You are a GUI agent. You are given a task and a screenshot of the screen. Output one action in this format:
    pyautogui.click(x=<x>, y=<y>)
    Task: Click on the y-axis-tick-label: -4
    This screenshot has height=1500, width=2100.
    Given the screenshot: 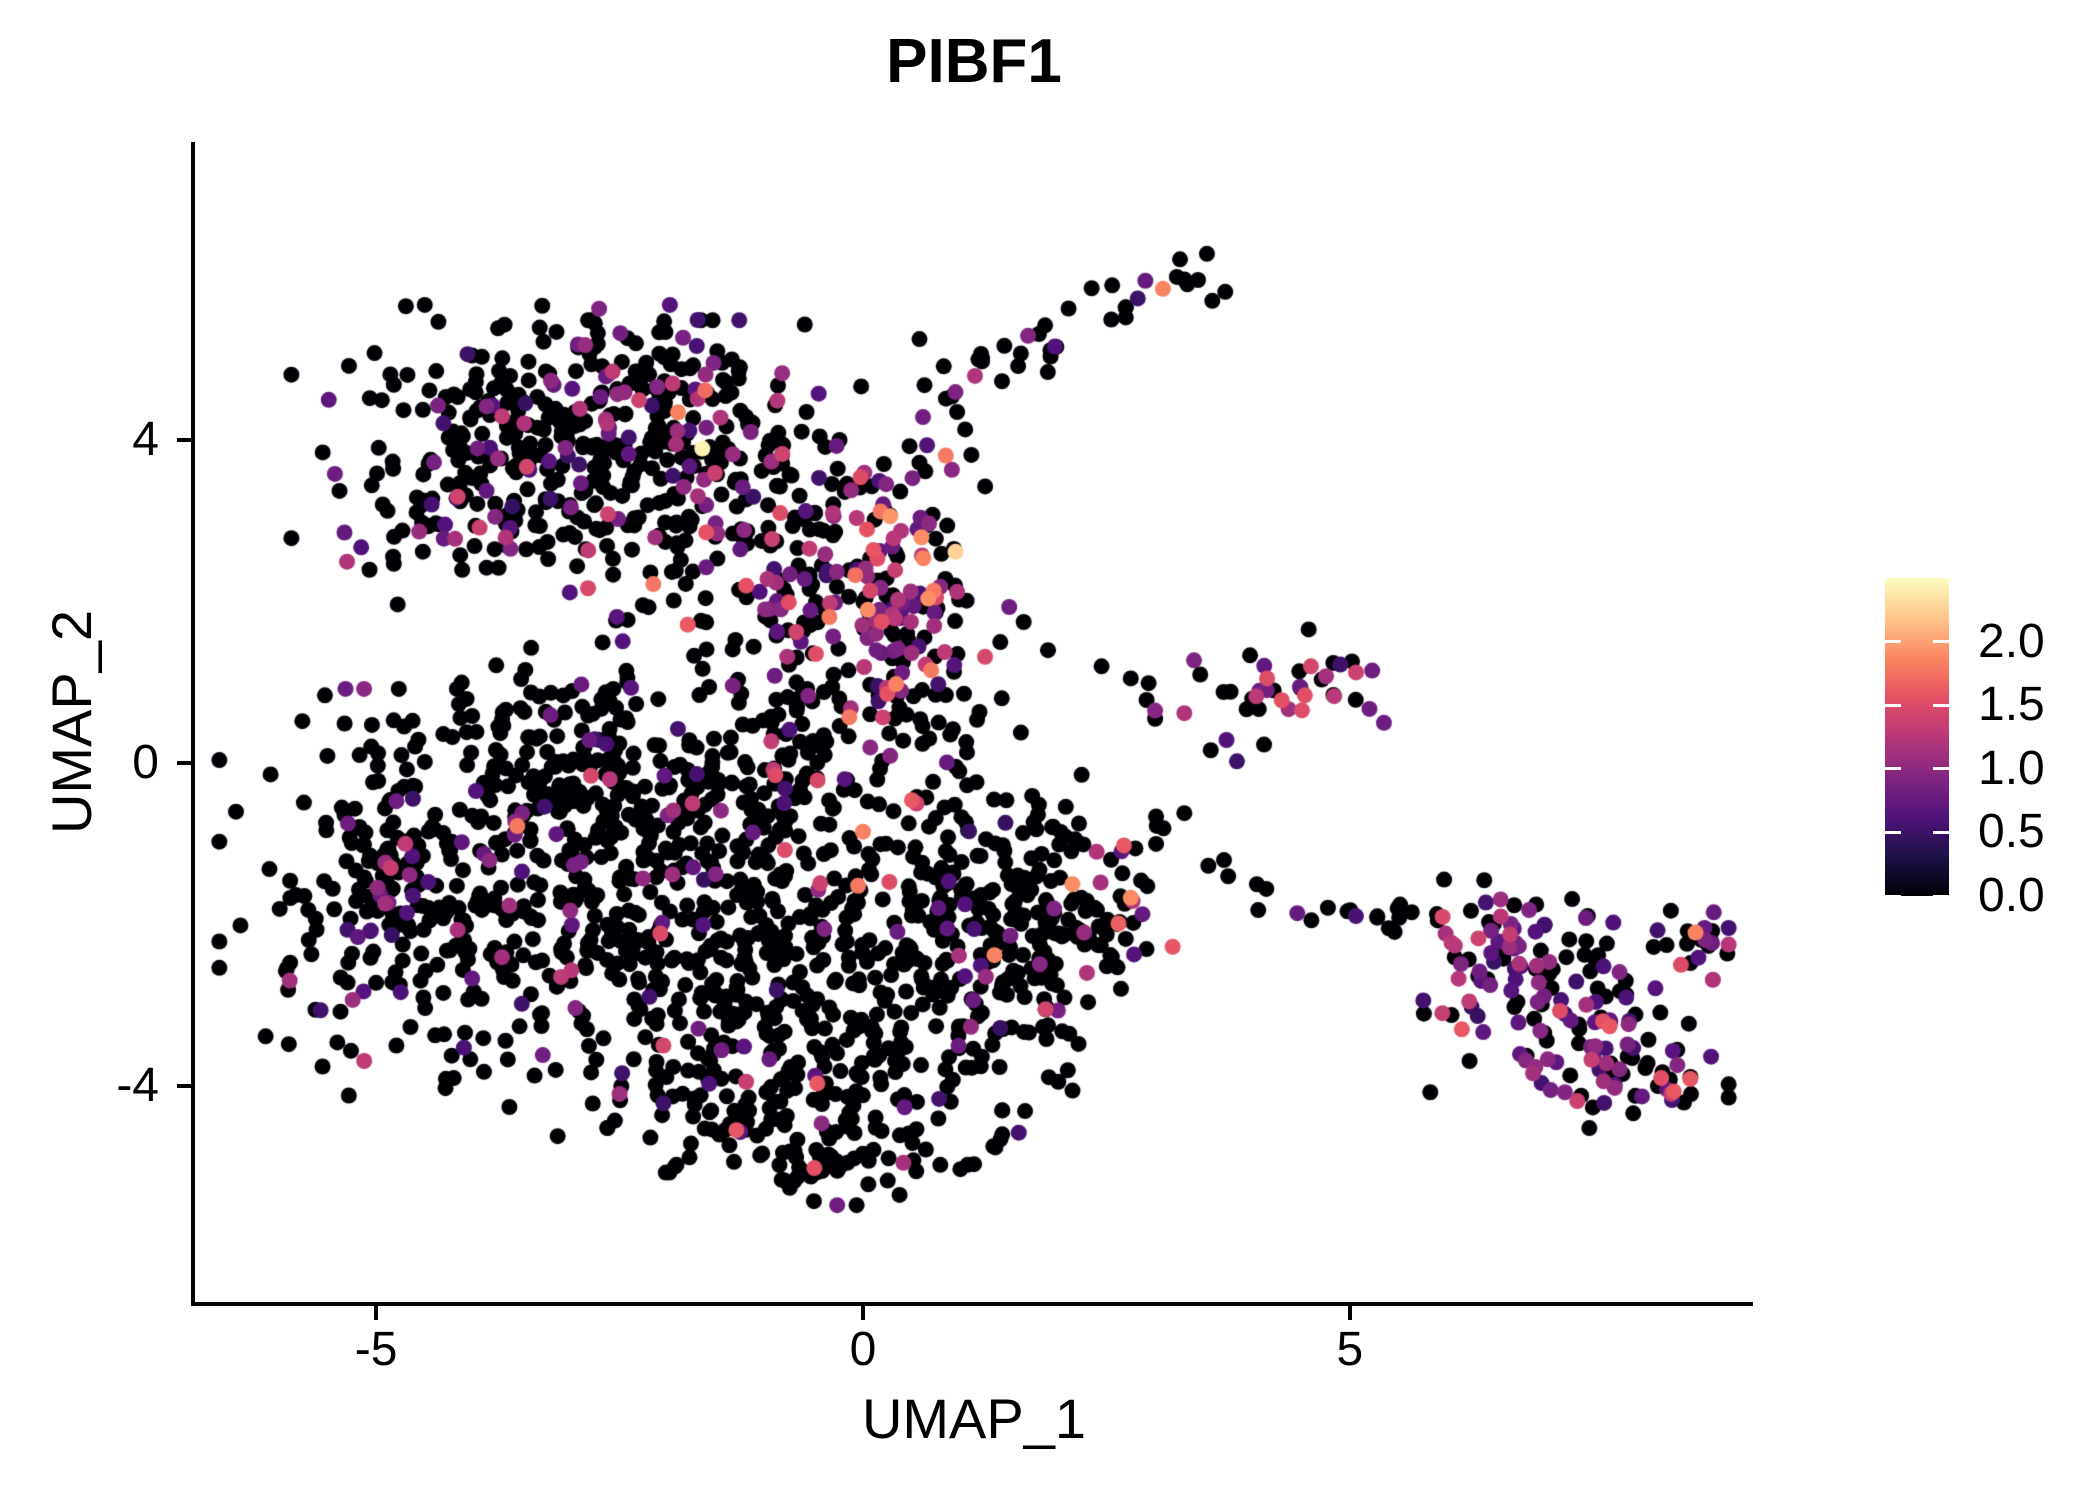 What is the action you would take?
    pyautogui.click(x=137, y=1085)
    